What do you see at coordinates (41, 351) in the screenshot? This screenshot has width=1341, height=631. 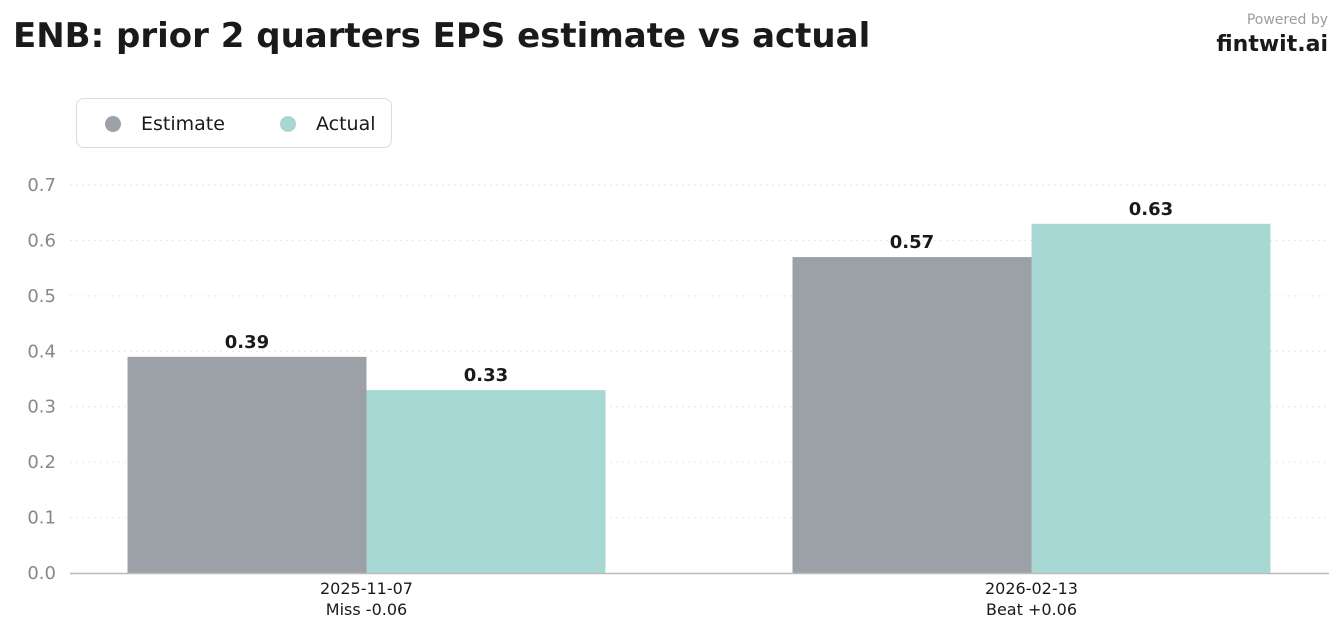 I see `y-tick-label: 0.4` at bounding box center [41, 351].